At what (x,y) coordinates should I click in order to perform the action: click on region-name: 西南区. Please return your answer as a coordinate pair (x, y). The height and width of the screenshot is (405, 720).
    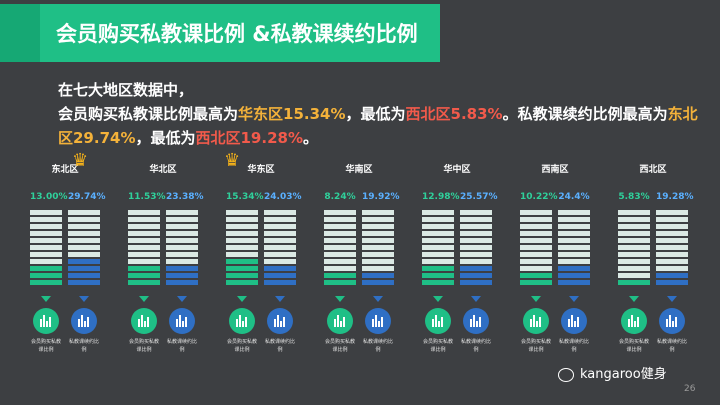
    Looking at the image, I should click on (555, 170).